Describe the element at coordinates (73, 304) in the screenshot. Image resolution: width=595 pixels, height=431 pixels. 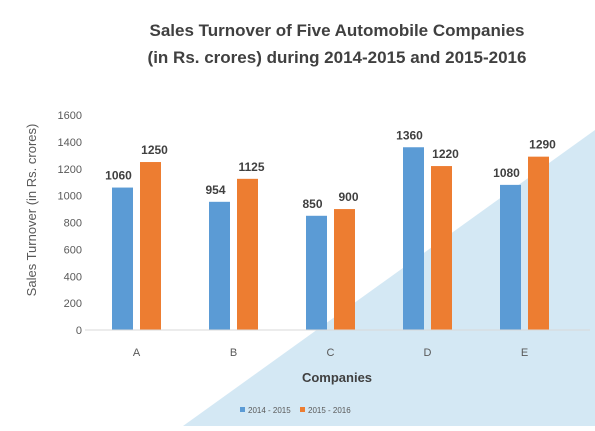
I see `y-tick-label: 200` at that location.